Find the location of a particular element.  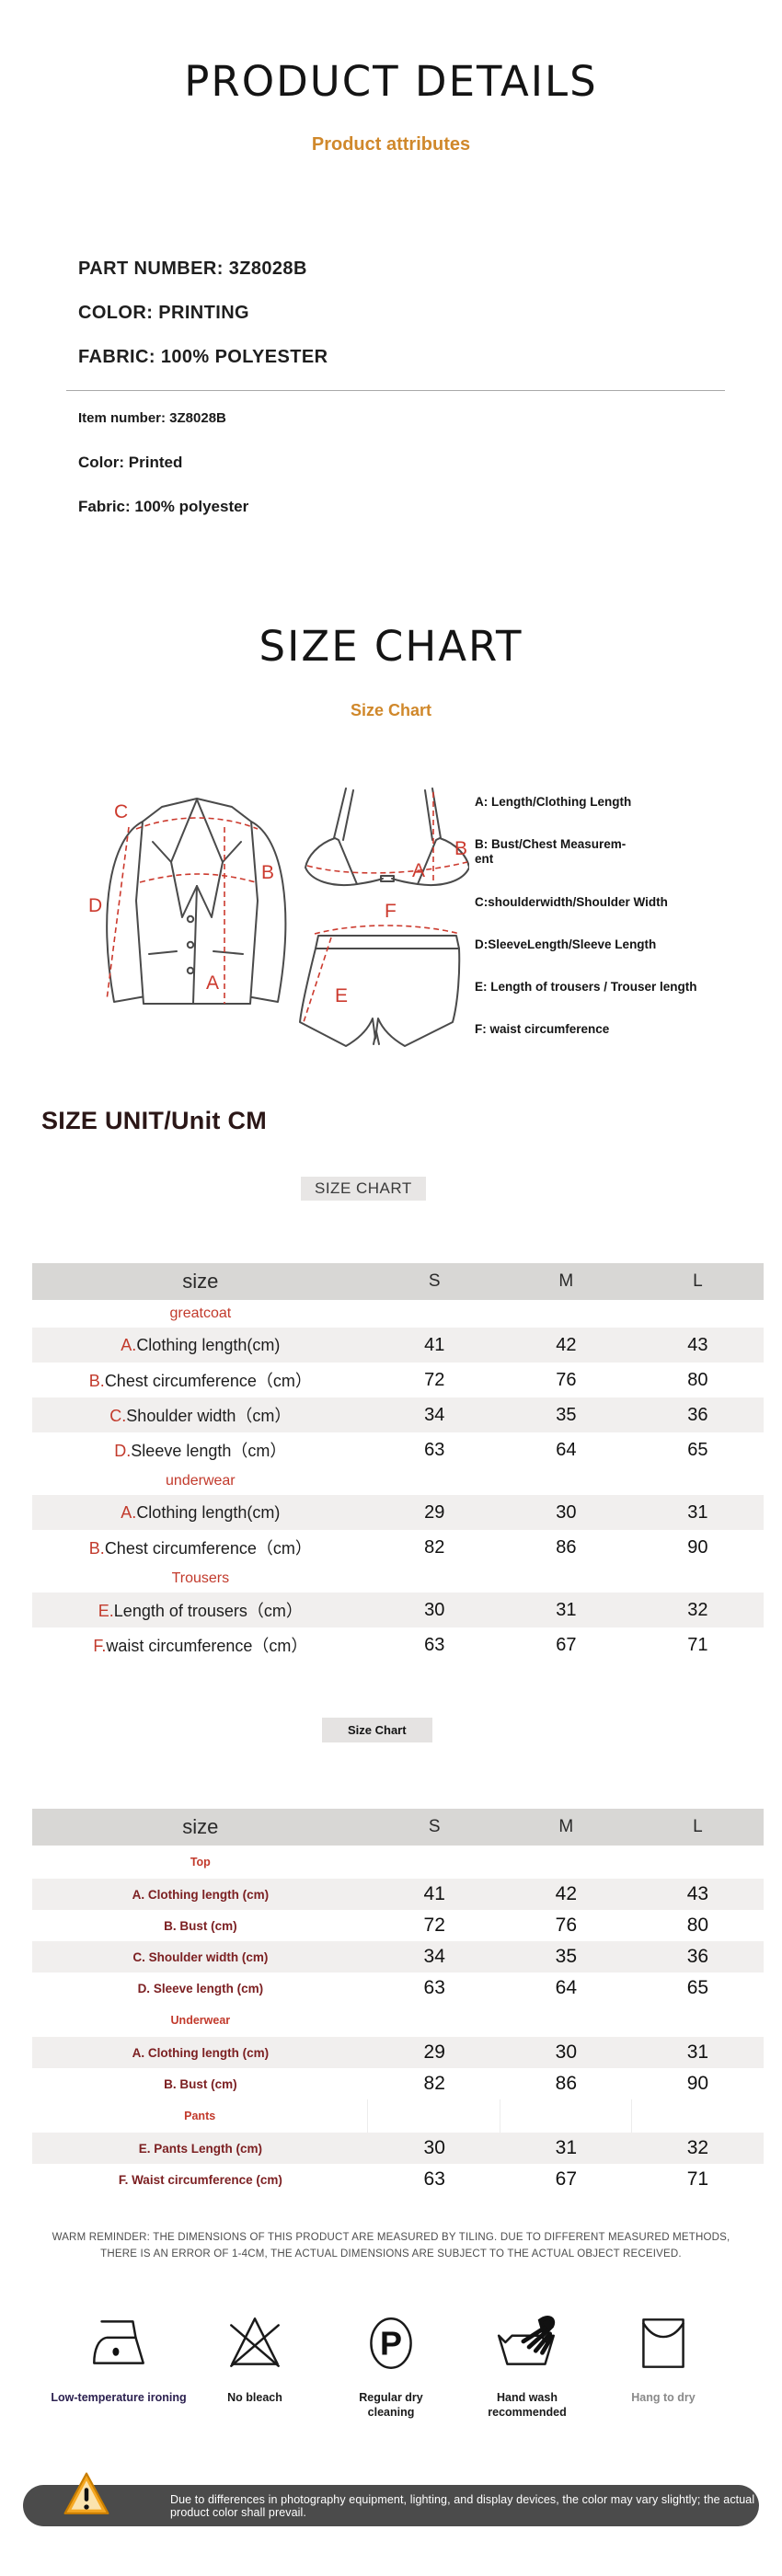

row-label-text: Shoulder width（cm） is located at coordinates (209, 1416).